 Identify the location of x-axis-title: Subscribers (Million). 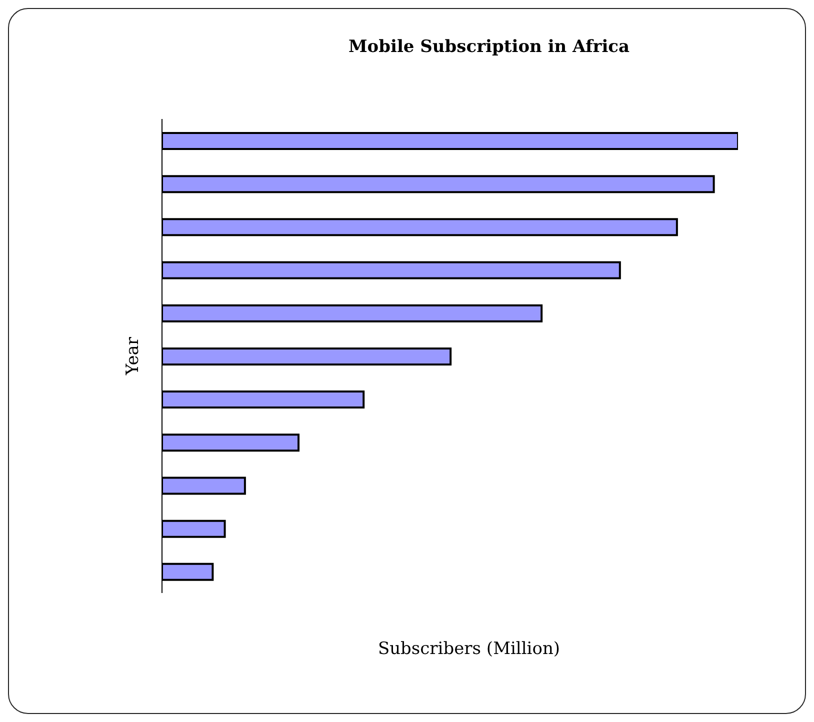
(469, 649).